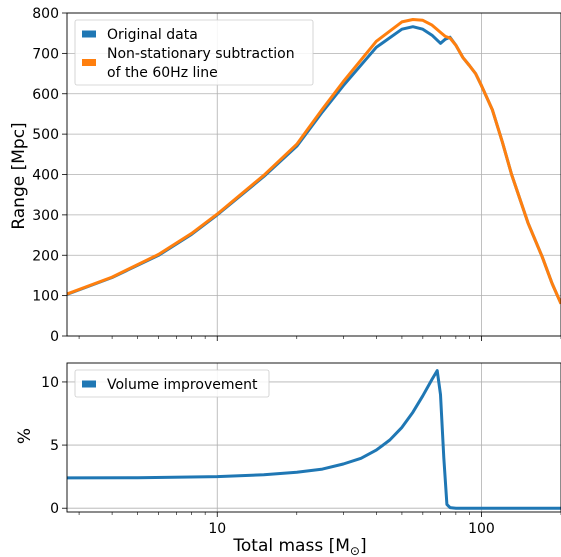 This screenshot has height=557, width=561. Describe the element at coordinates (45, 297) in the screenshot. I see `y-tick-label: 100` at that location.